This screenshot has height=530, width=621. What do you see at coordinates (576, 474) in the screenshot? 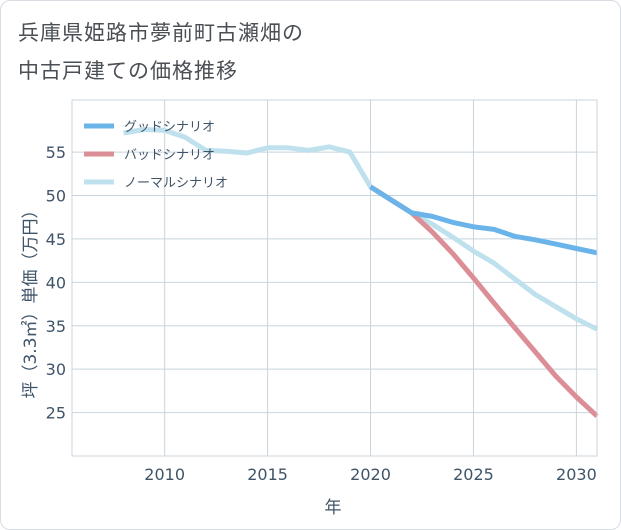
I see `x-tick-label: 2030` at bounding box center [576, 474].